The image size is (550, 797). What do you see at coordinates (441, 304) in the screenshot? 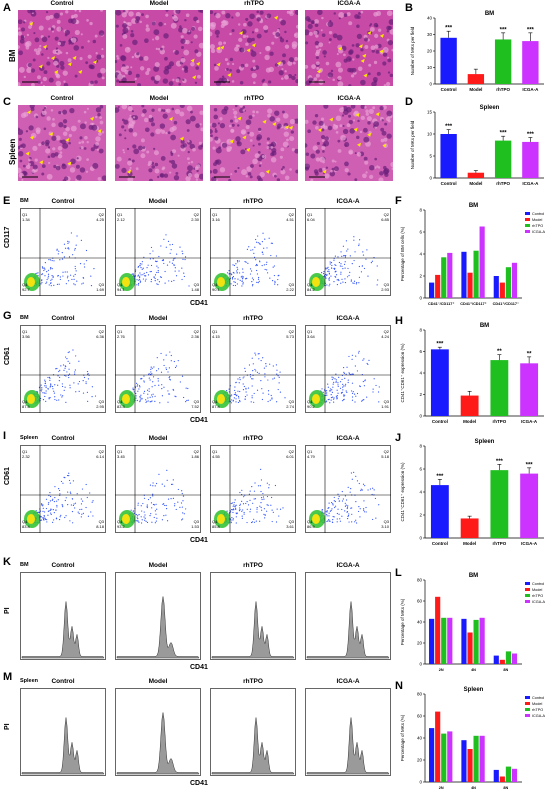
I see `x-tick-label: CD41⁻/CD117⁺` at bounding box center [441, 304].